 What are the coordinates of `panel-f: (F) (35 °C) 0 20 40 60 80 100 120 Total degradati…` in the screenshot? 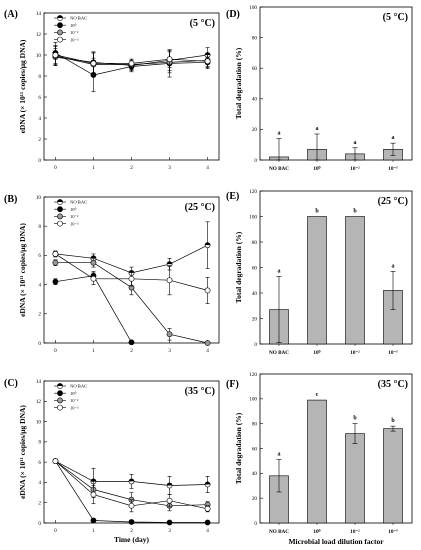 It's located at (319, 459).